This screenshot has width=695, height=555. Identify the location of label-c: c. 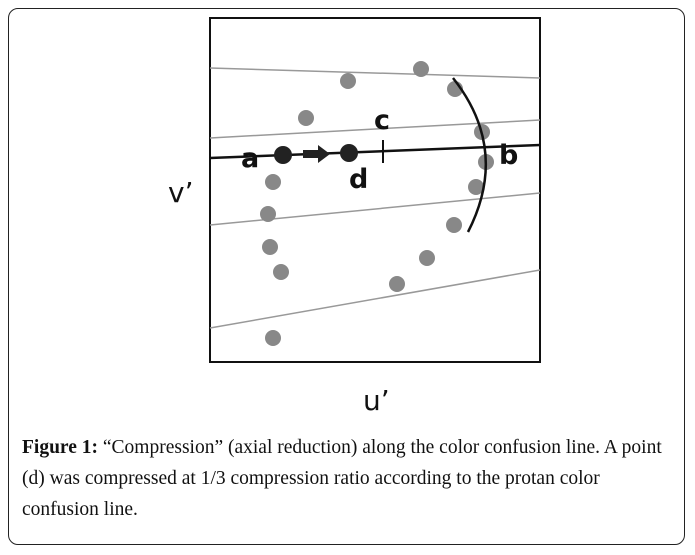
(382, 120).